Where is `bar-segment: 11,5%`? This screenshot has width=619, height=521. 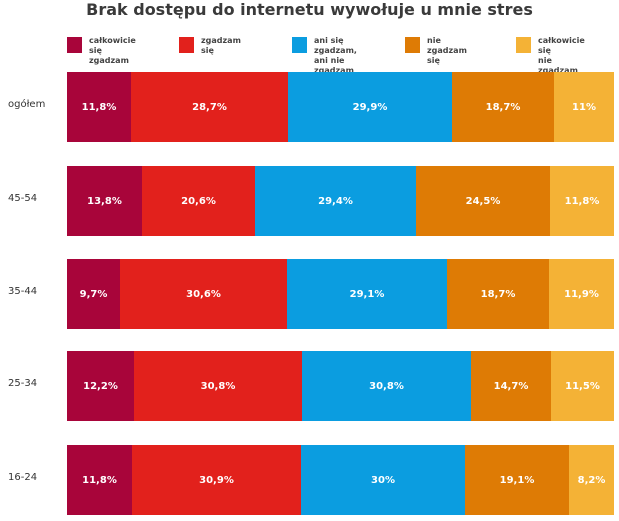
bar-segment: 11,5% is located at coordinates (582, 386).